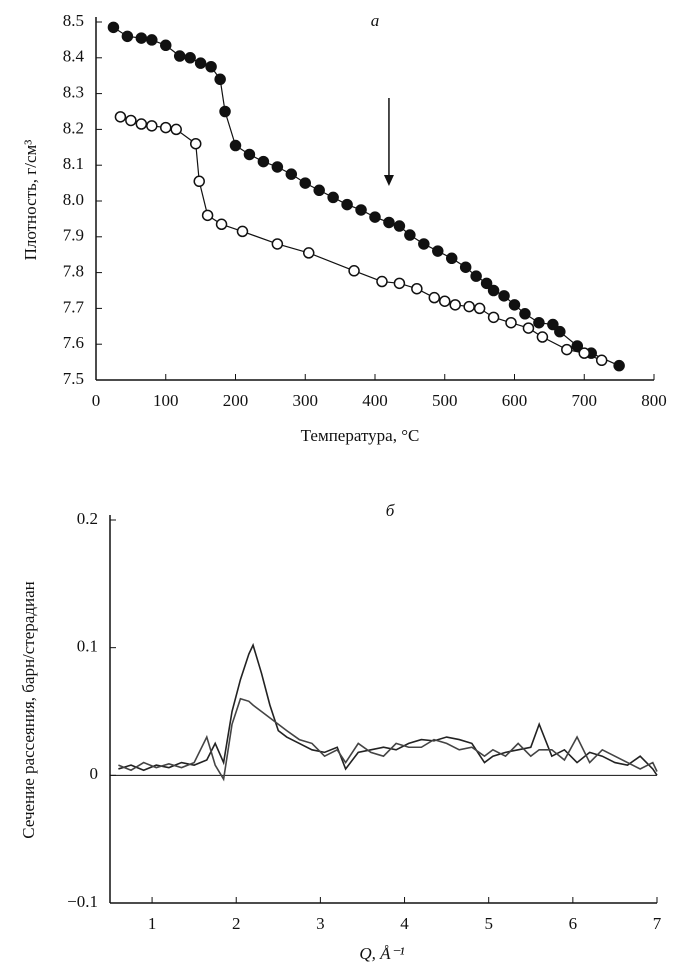 The height and width of the screenshot is (967, 674). Describe the element at coordinates (73, 92) in the screenshot. I see `y-tick-label: 8.3` at that location.